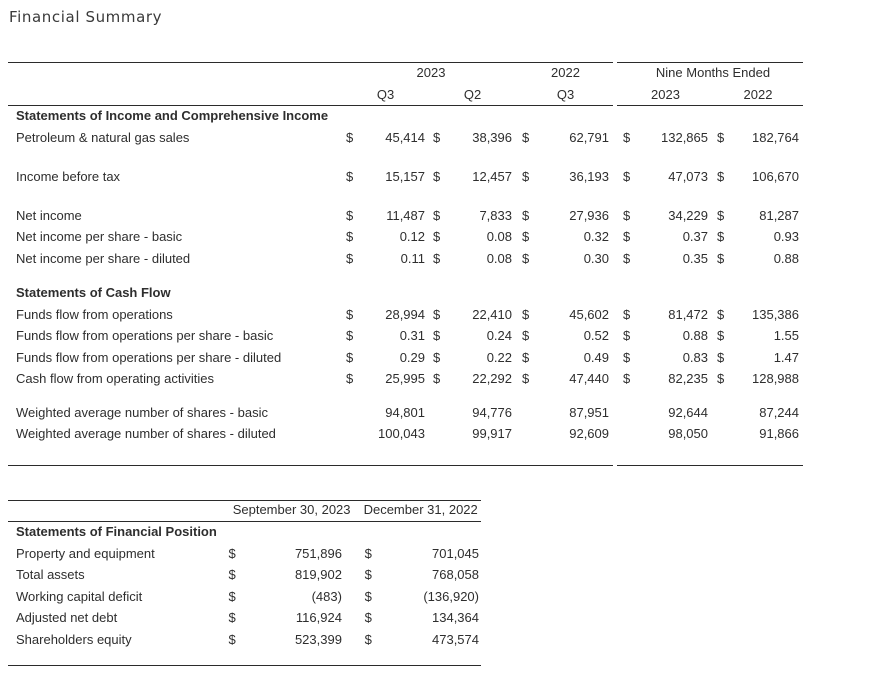 Image resolution: width=892 pixels, height=676 pixels. Describe the element at coordinates (244, 618) in the screenshot. I see `table-row: Adjusted net debt $116,924 $134,364` at that location.